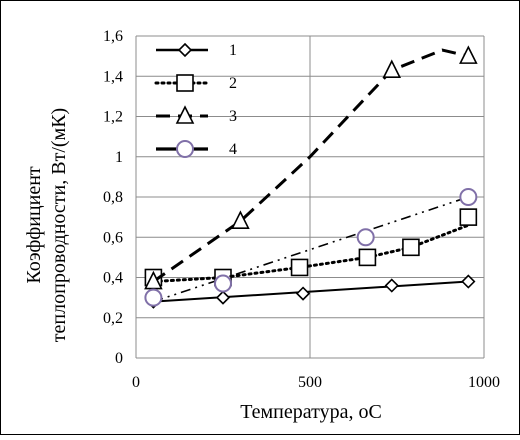 Image resolution: width=520 pixels, height=440 pixels. Describe the element at coordinates (233, 149) in the screenshot. I see `legend-label-4: 4` at that location.